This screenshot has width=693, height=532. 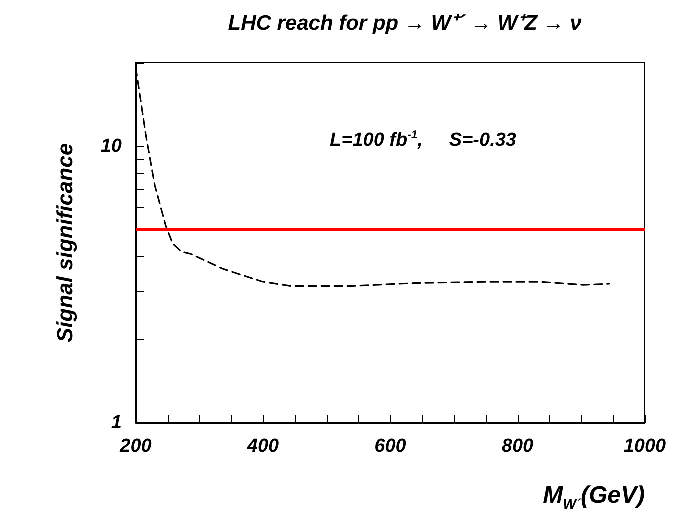 What do you see at coordinates (645, 446) in the screenshot?
I see `x-tick-label: 1000` at bounding box center [645, 446].